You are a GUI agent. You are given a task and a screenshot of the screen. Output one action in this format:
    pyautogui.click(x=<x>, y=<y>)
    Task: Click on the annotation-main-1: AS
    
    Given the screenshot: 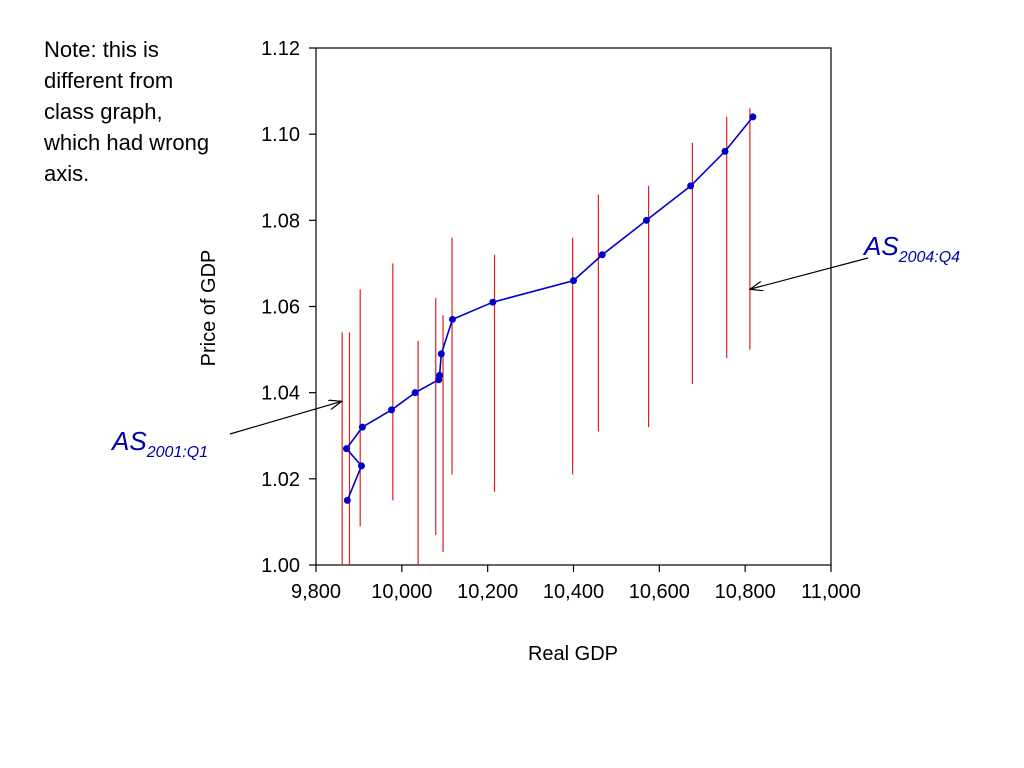 What is the action you would take?
    pyautogui.click(x=880, y=246)
    